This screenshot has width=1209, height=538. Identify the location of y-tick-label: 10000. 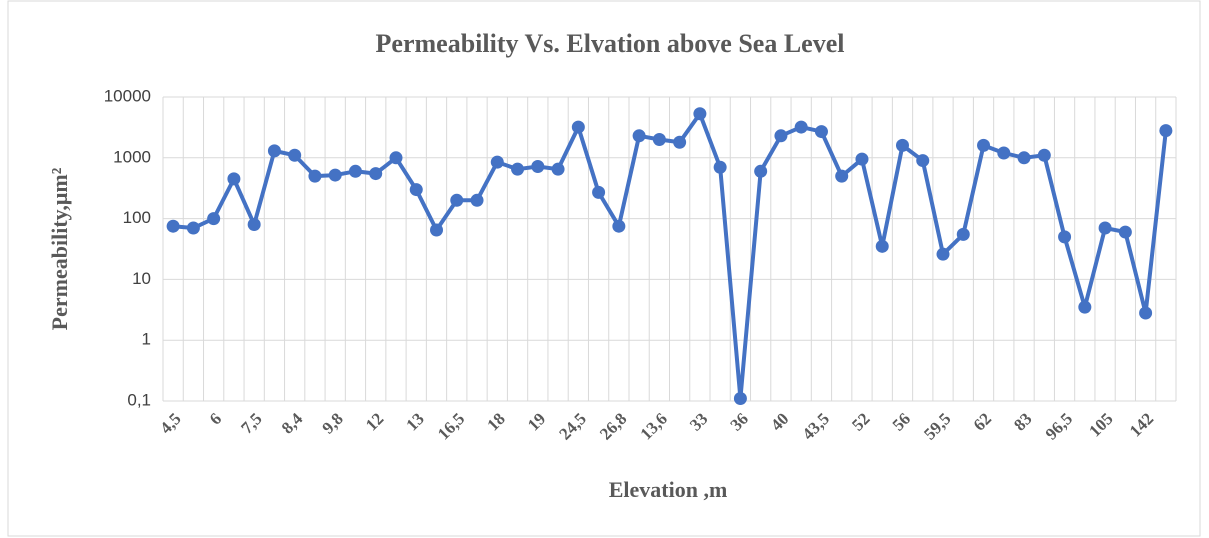
(127, 95).